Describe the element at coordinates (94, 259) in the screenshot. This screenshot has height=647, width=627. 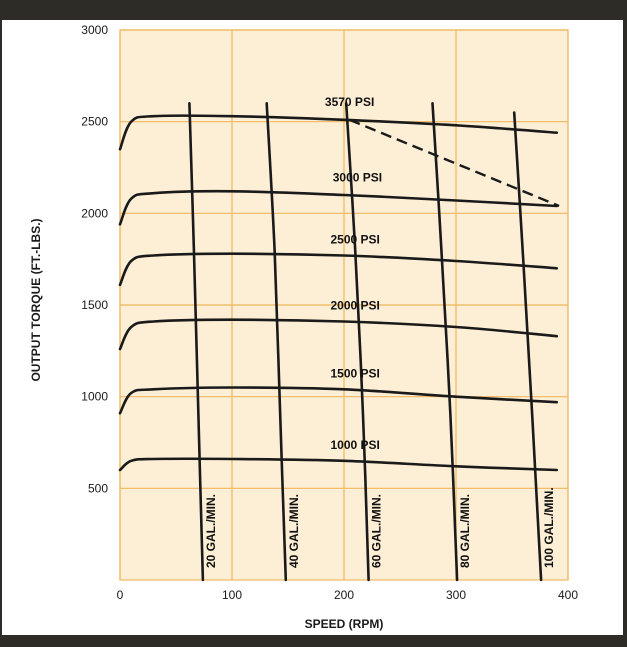
I see `y-tick-labels: 500 1000 1500 2000 2500 3000` at that location.